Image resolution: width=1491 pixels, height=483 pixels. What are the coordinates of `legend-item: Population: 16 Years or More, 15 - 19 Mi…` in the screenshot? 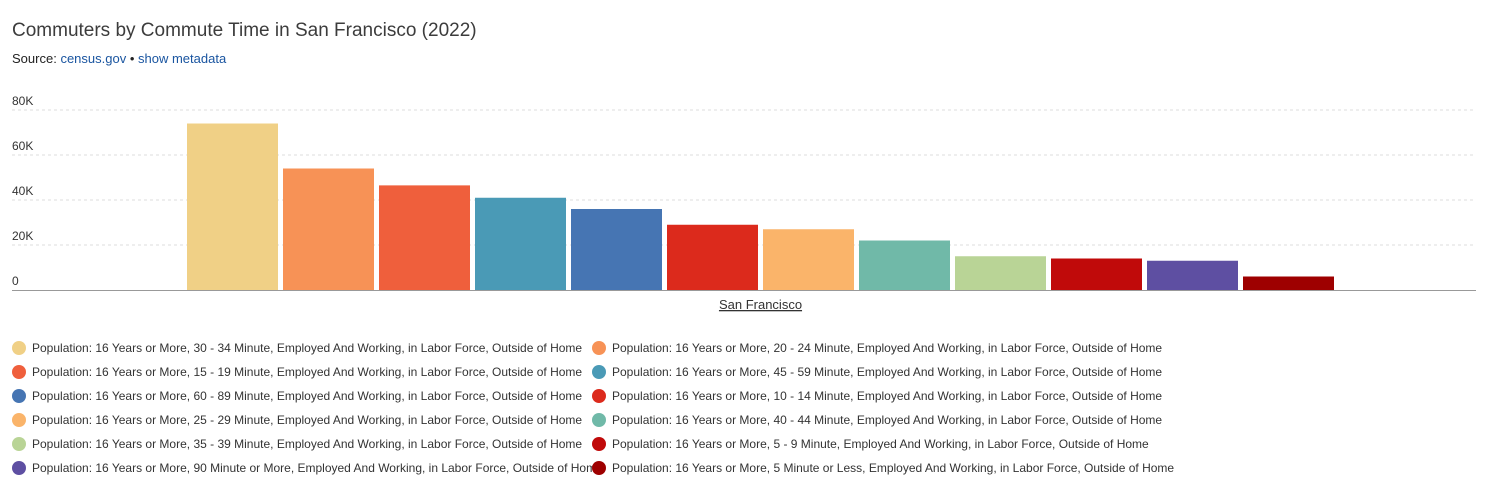 It's located at (302, 372).